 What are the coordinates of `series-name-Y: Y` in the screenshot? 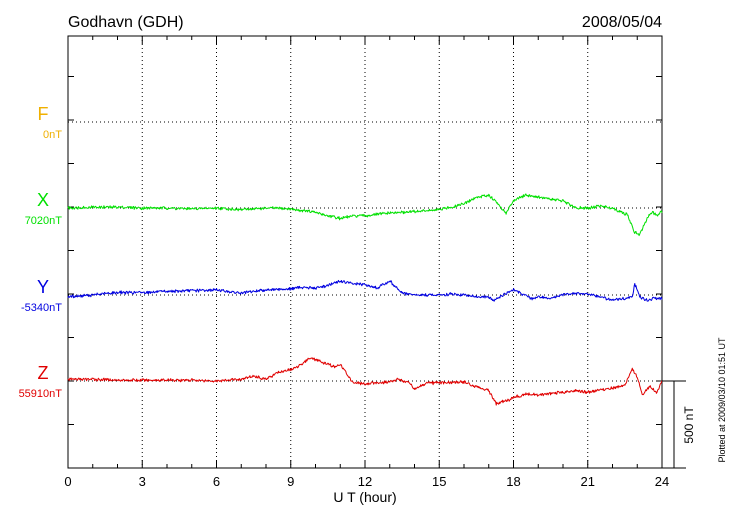 It's located at (43, 287).